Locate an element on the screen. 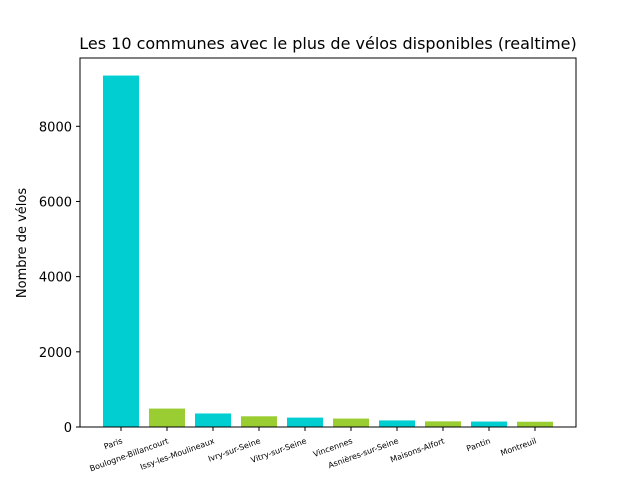 This screenshot has width=640, height=480. y-axis-label: Nombre de vélos is located at coordinates (22, 243).